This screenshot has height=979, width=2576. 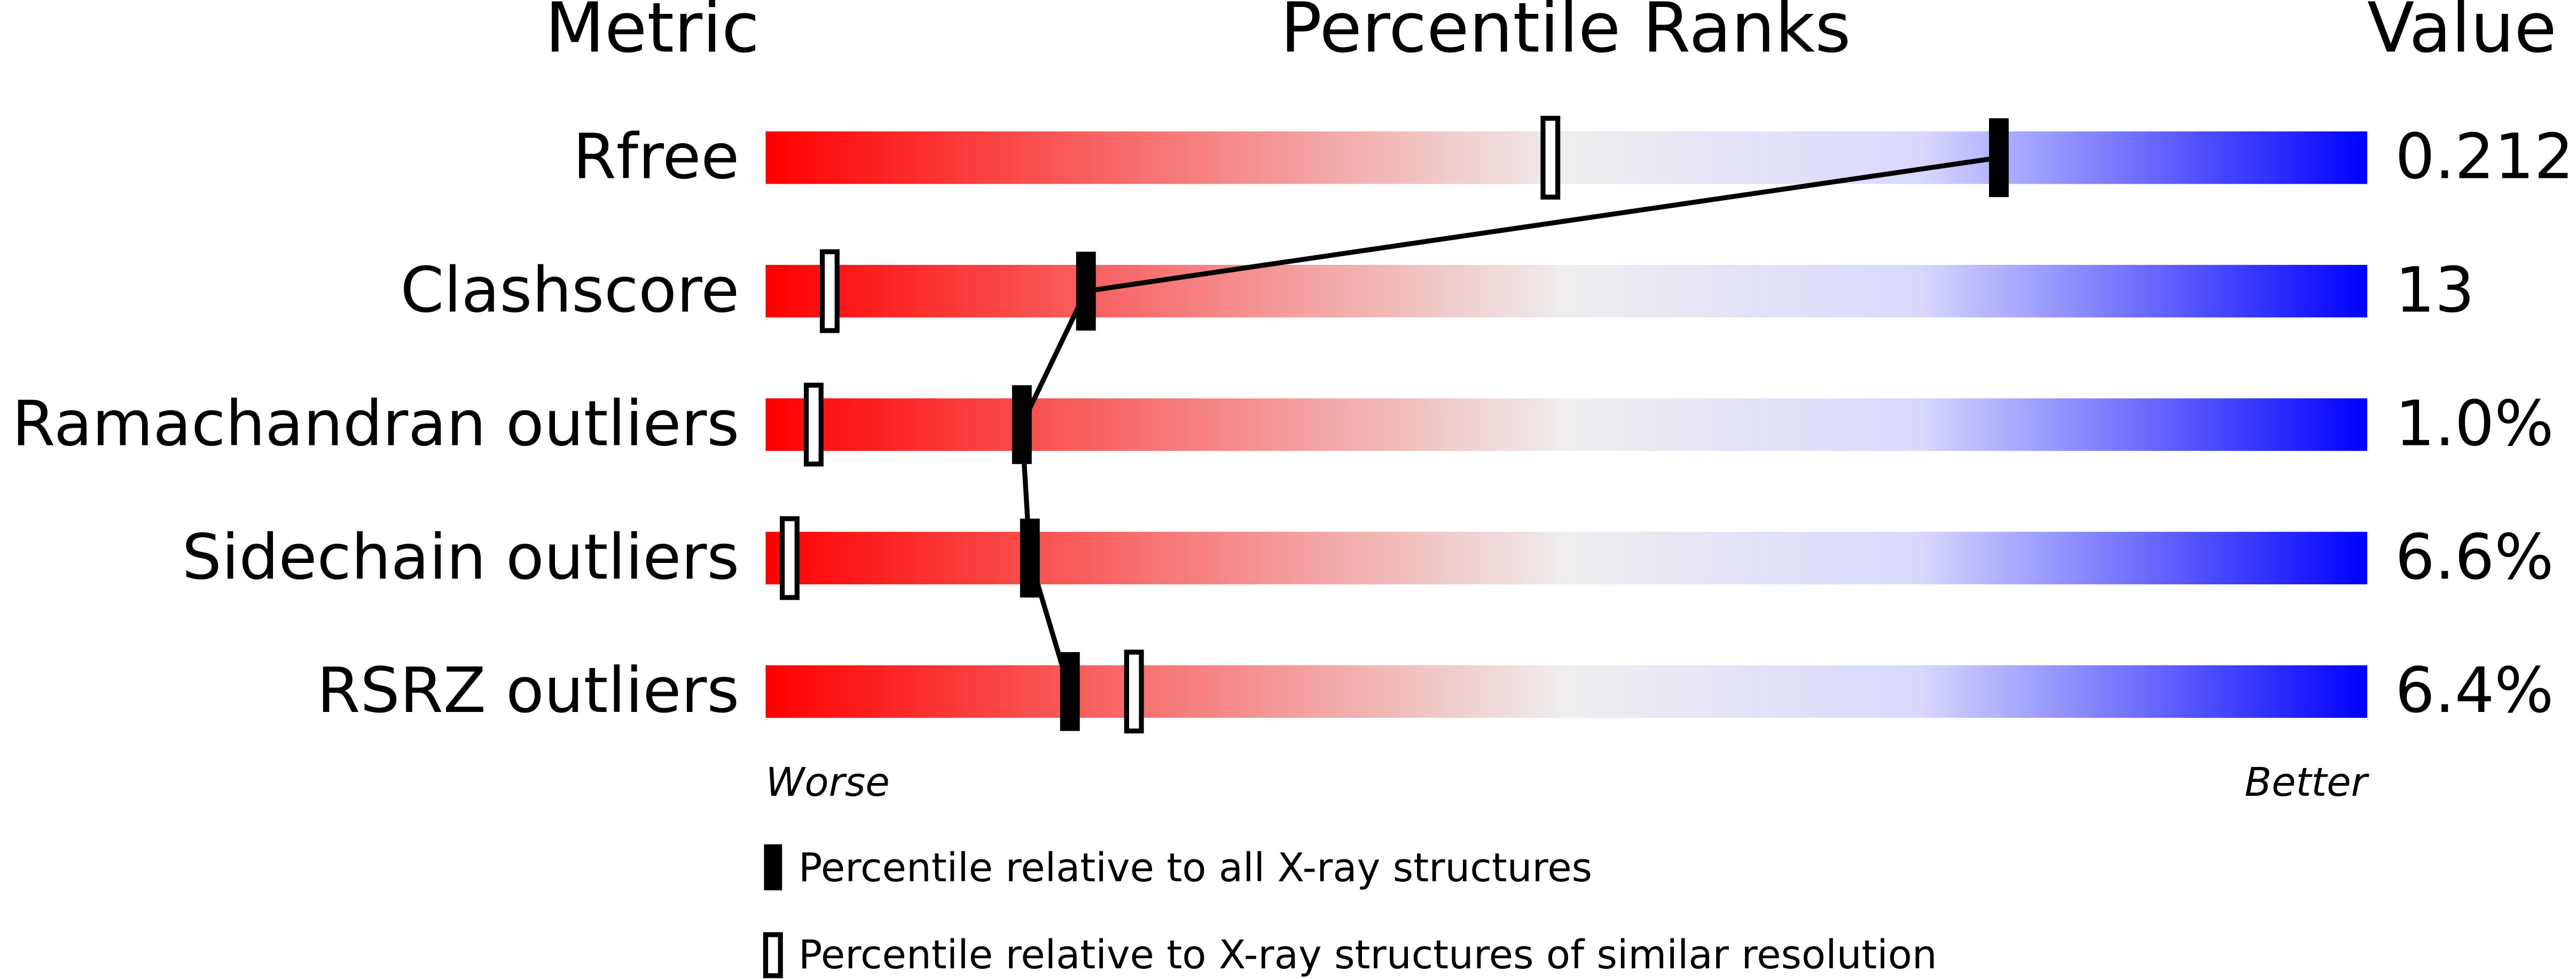 What do you see at coordinates (2484, 157) in the screenshot?
I see `metric-value: 0.212` at bounding box center [2484, 157].